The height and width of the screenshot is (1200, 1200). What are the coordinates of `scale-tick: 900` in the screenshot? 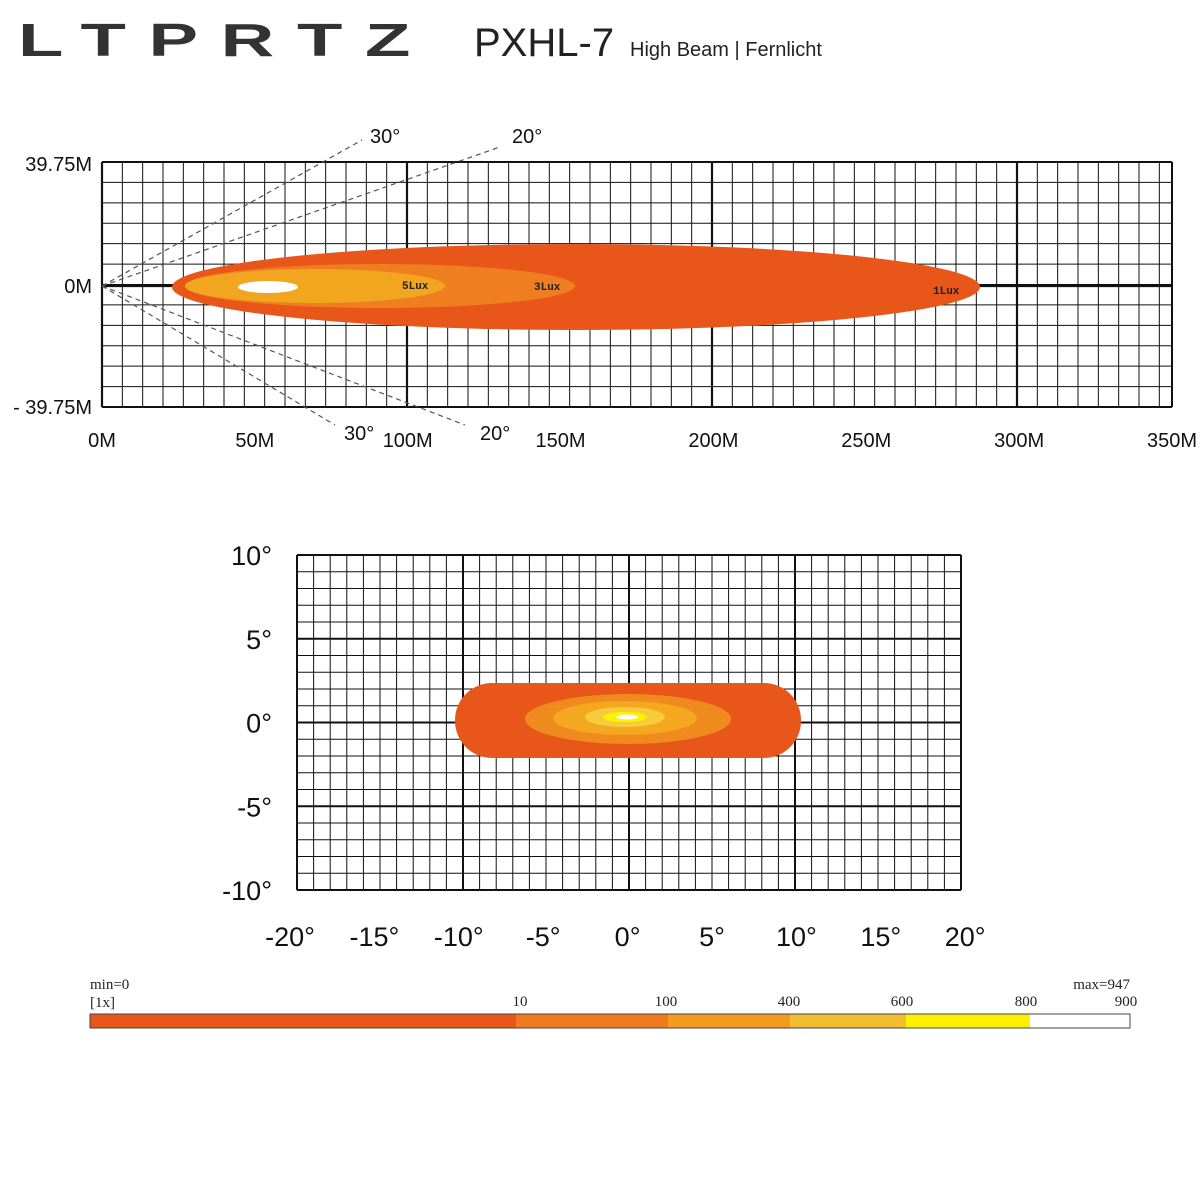 It's located at (1126, 1002).